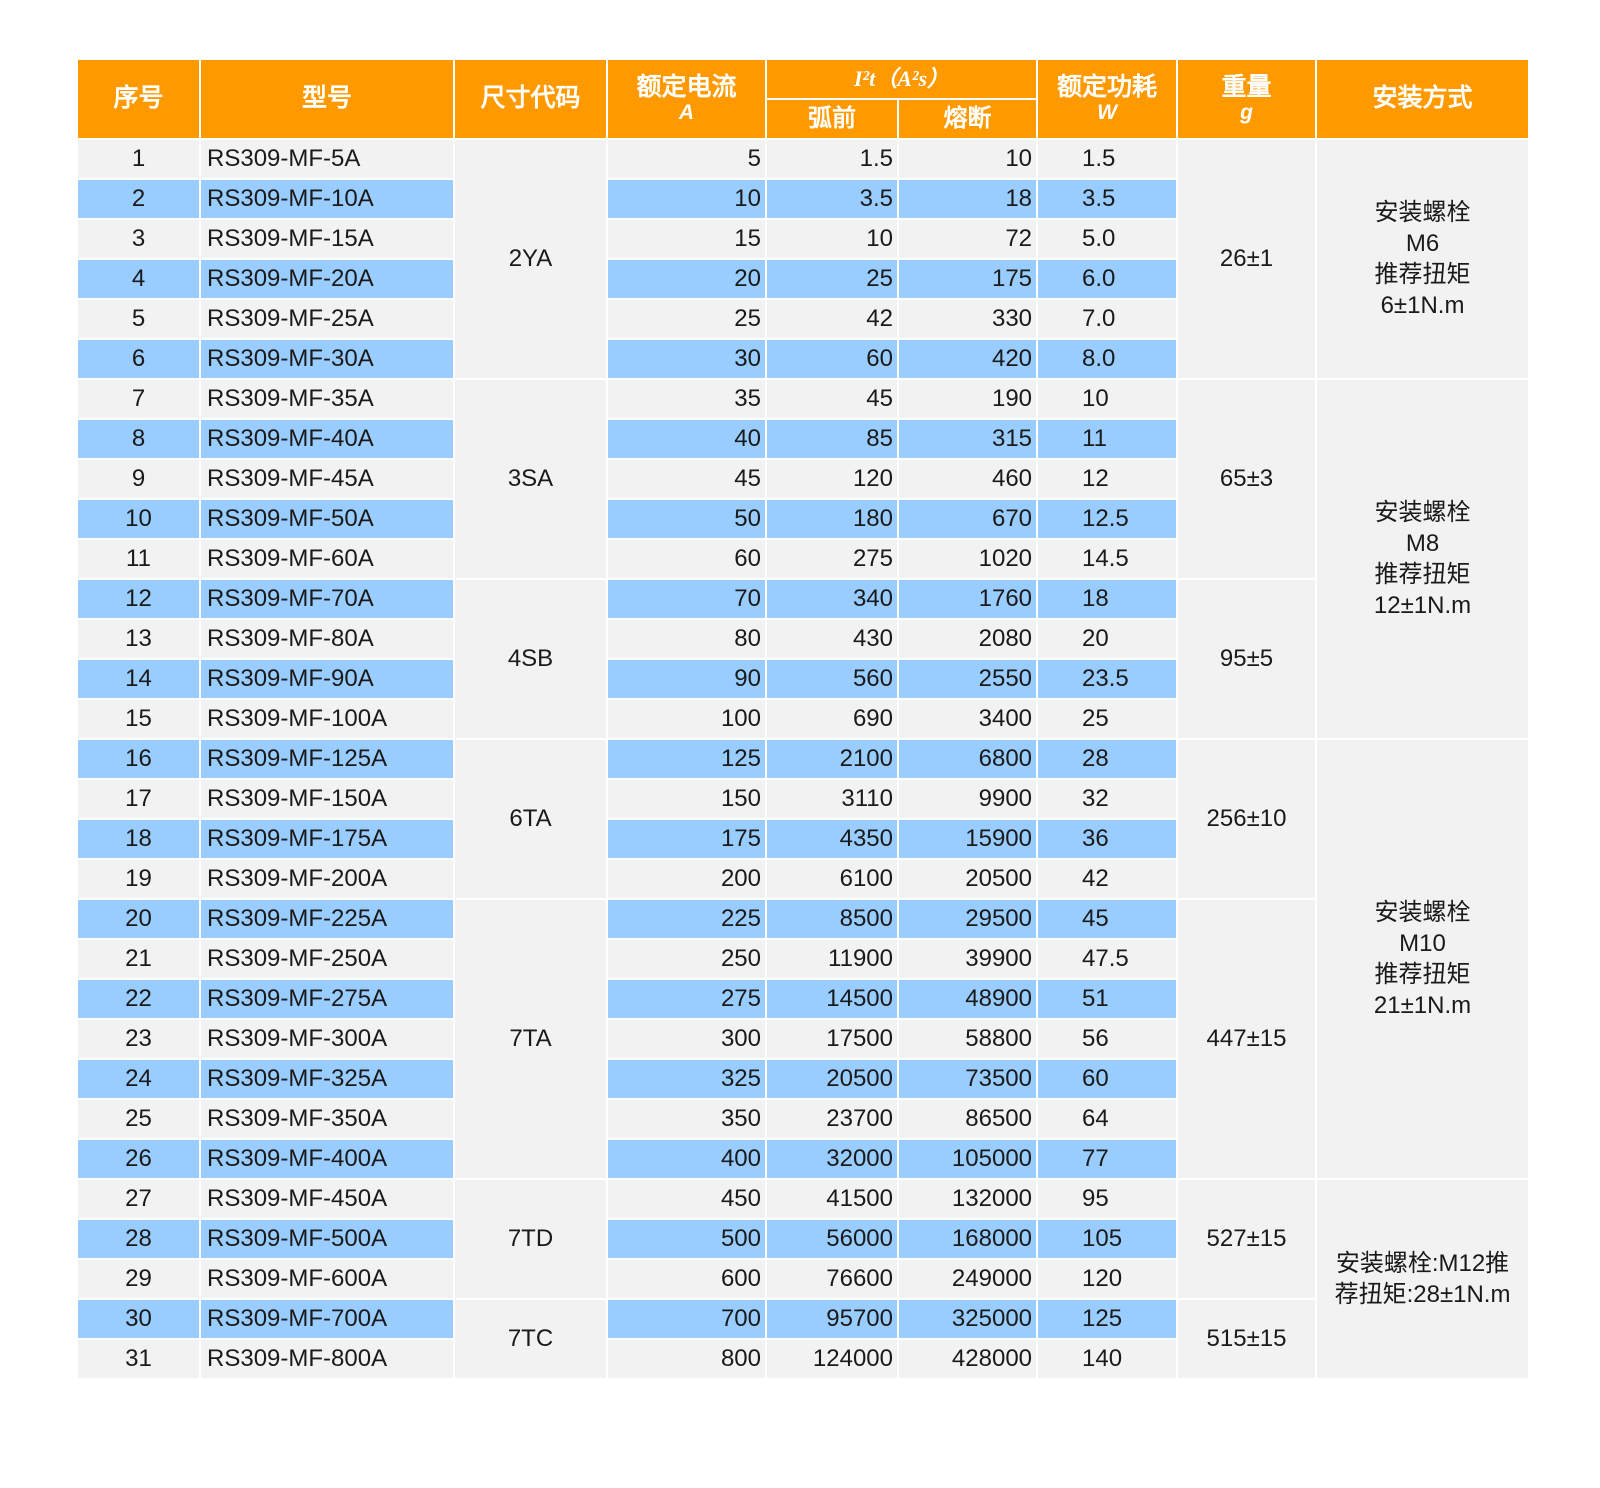 The image size is (1600, 1488). Describe the element at coordinates (802, 359) in the screenshot. I see `table-row: 6 RS309-MF-30A 30 60 420 8.0` at that location.